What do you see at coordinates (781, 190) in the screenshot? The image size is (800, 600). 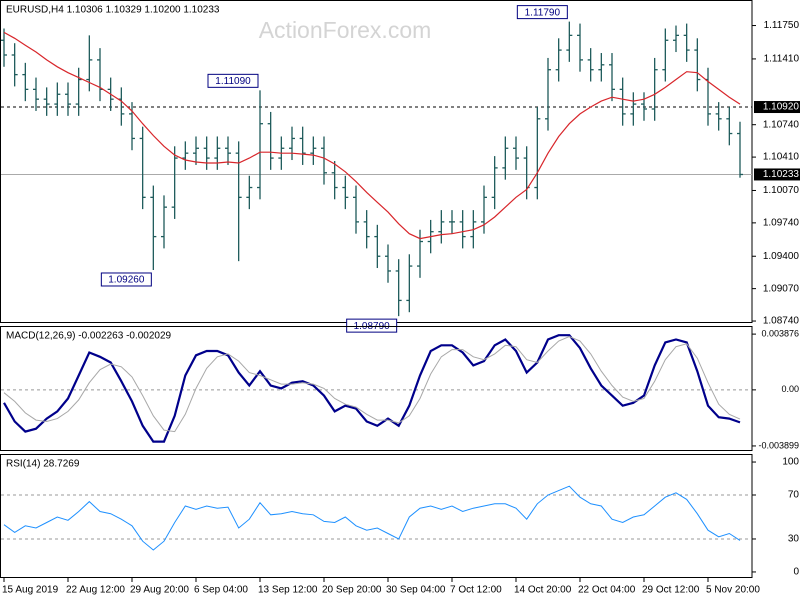 I see `y-tick-label: 1.10070` at bounding box center [781, 190].